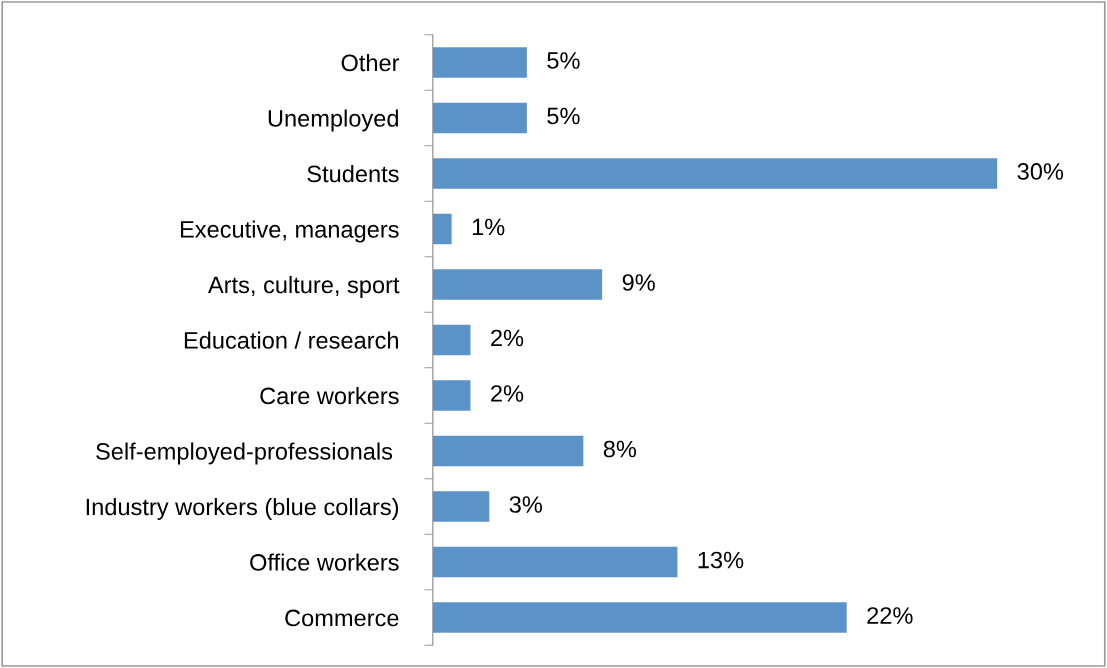 This screenshot has width=1107, height=668. What do you see at coordinates (638, 282) in the screenshot?
I see `data-label: 9%` at bounding box center [638, 282].